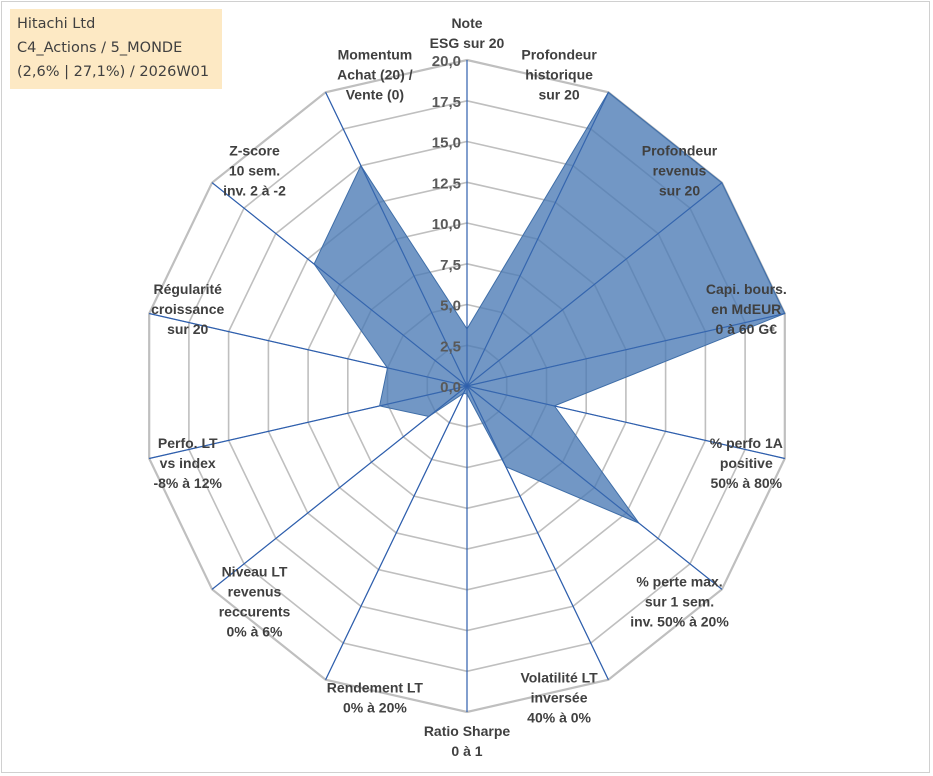 This screenshot has height=776, width=933. I want to click on axis-label-10-line-2: -8% à 12%, so click(187, 483).